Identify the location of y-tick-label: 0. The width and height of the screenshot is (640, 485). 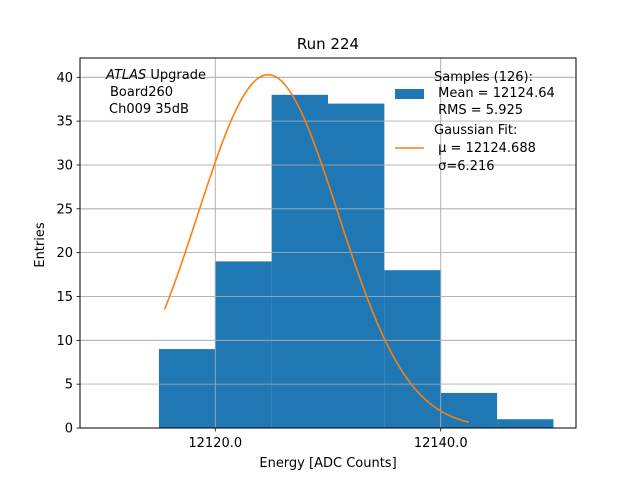
(69, 429).